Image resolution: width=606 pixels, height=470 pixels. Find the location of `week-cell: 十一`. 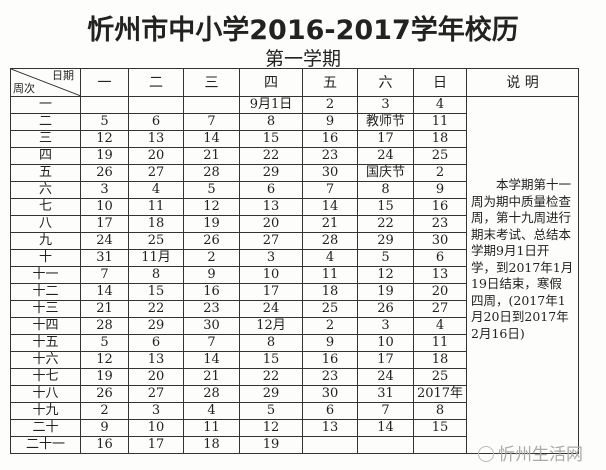

week-cell: 十一 is located at coordinates (45, 275).